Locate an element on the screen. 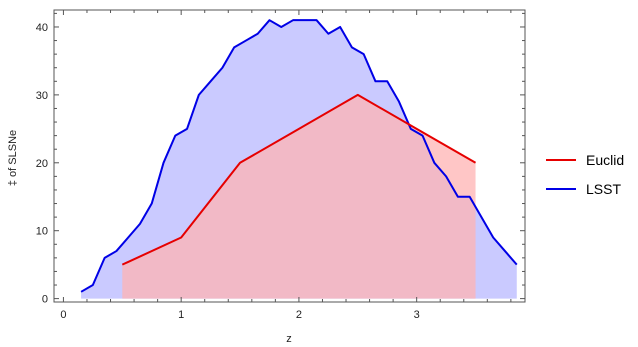 This screenshot has width=638, height=347. legend-label-euclid: Euclid is located at coordinates (605, 160).